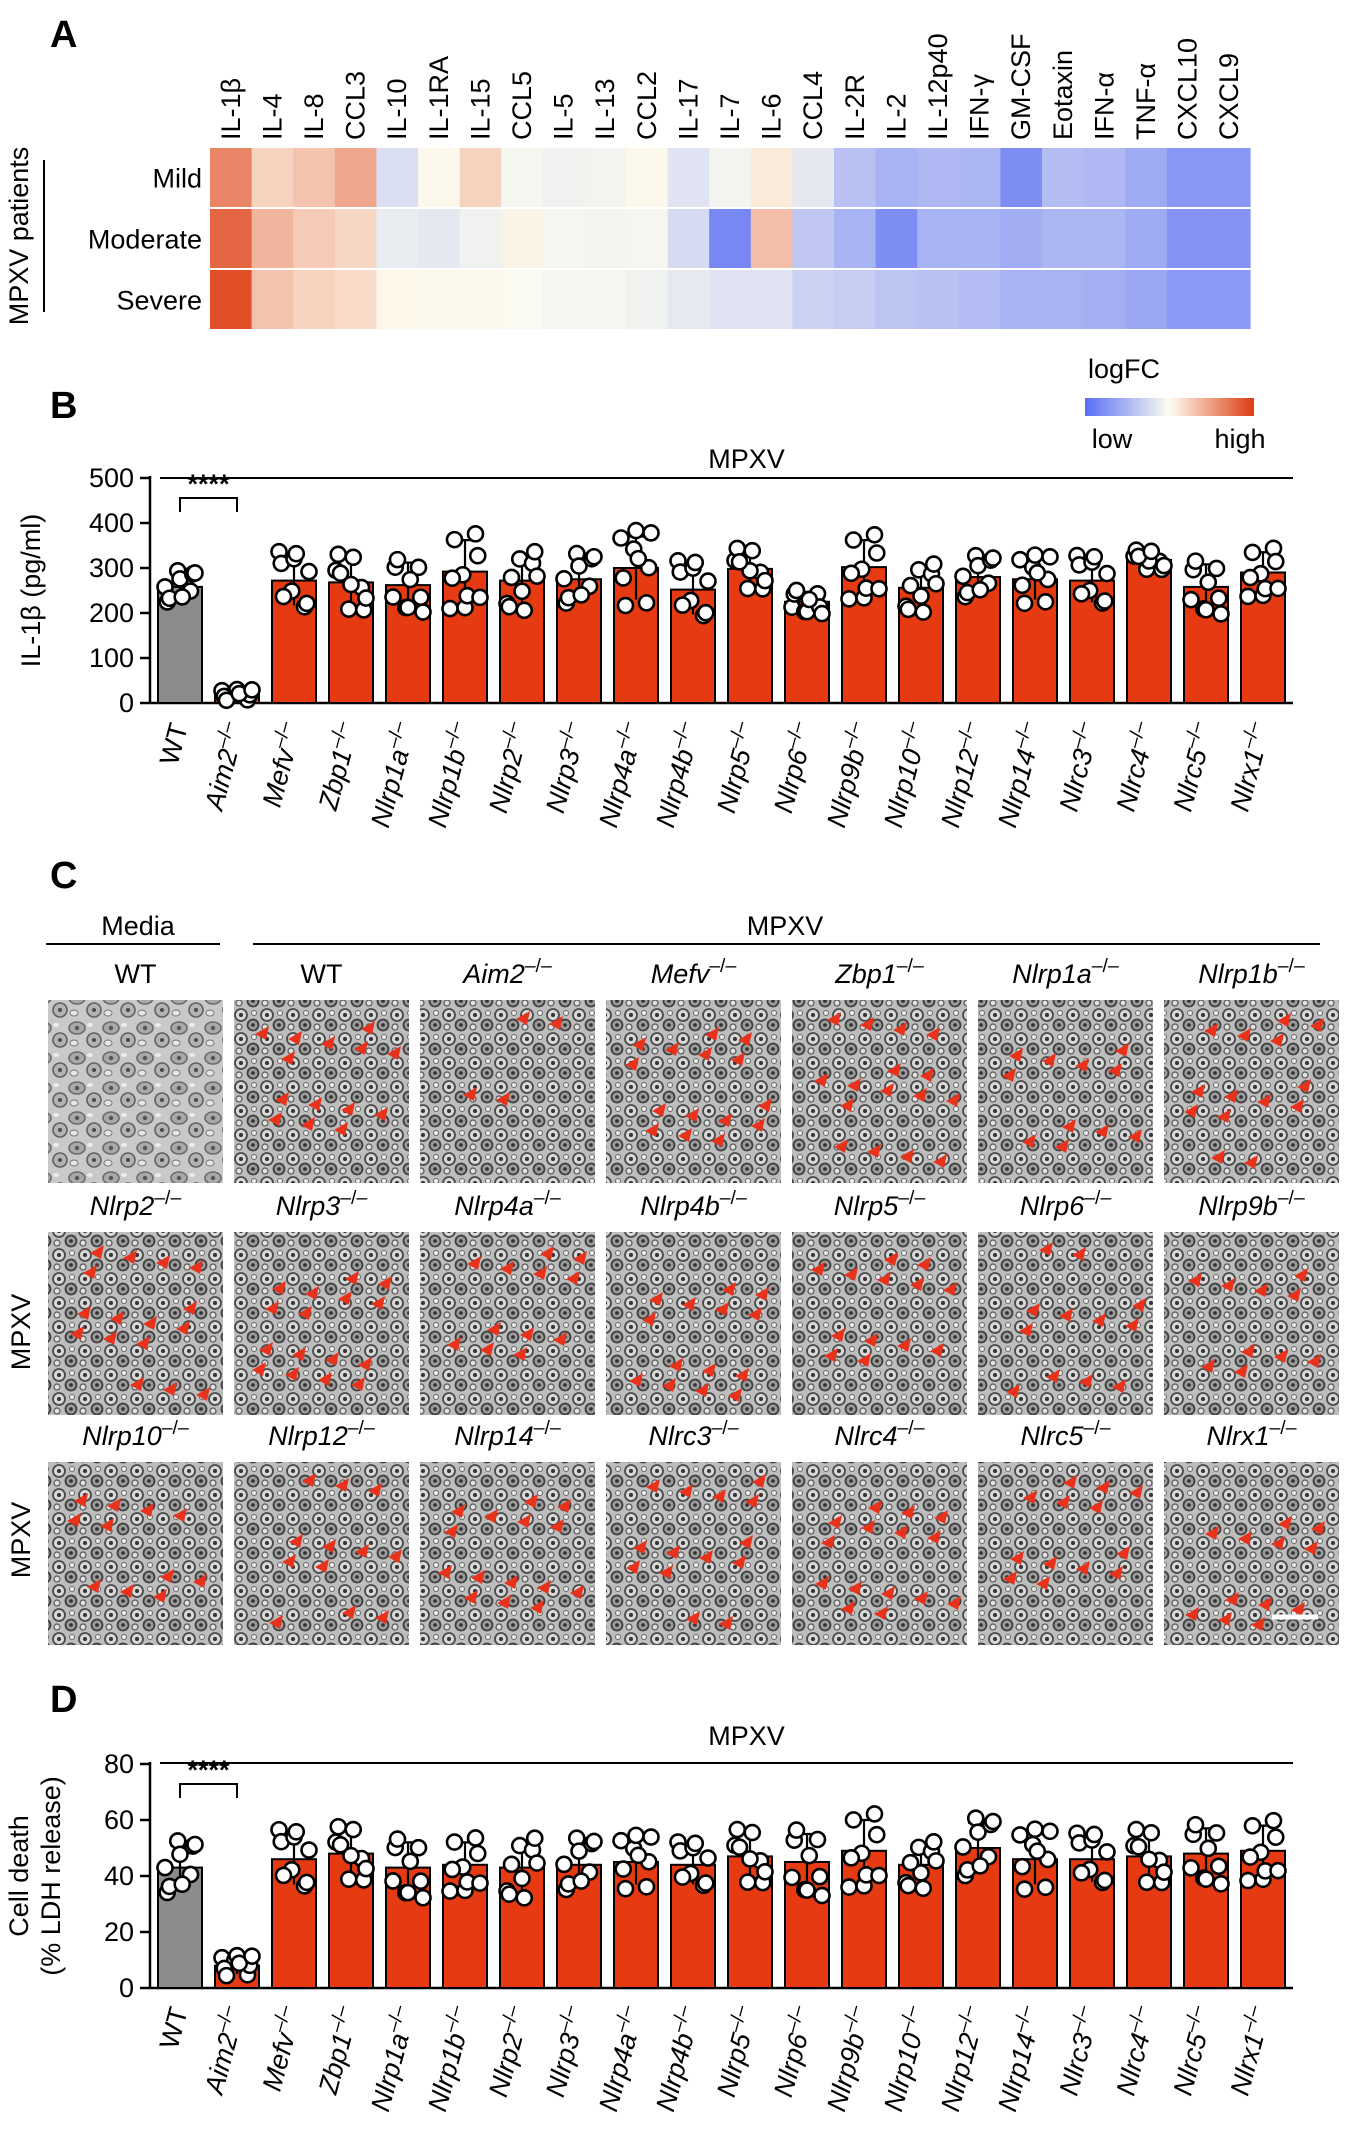 The height and width of the screenshot is (2141, 1350). Describe the element at coordinates (730, 116) in the screenshot. I see `cytokine-label: IL-7` at that location.